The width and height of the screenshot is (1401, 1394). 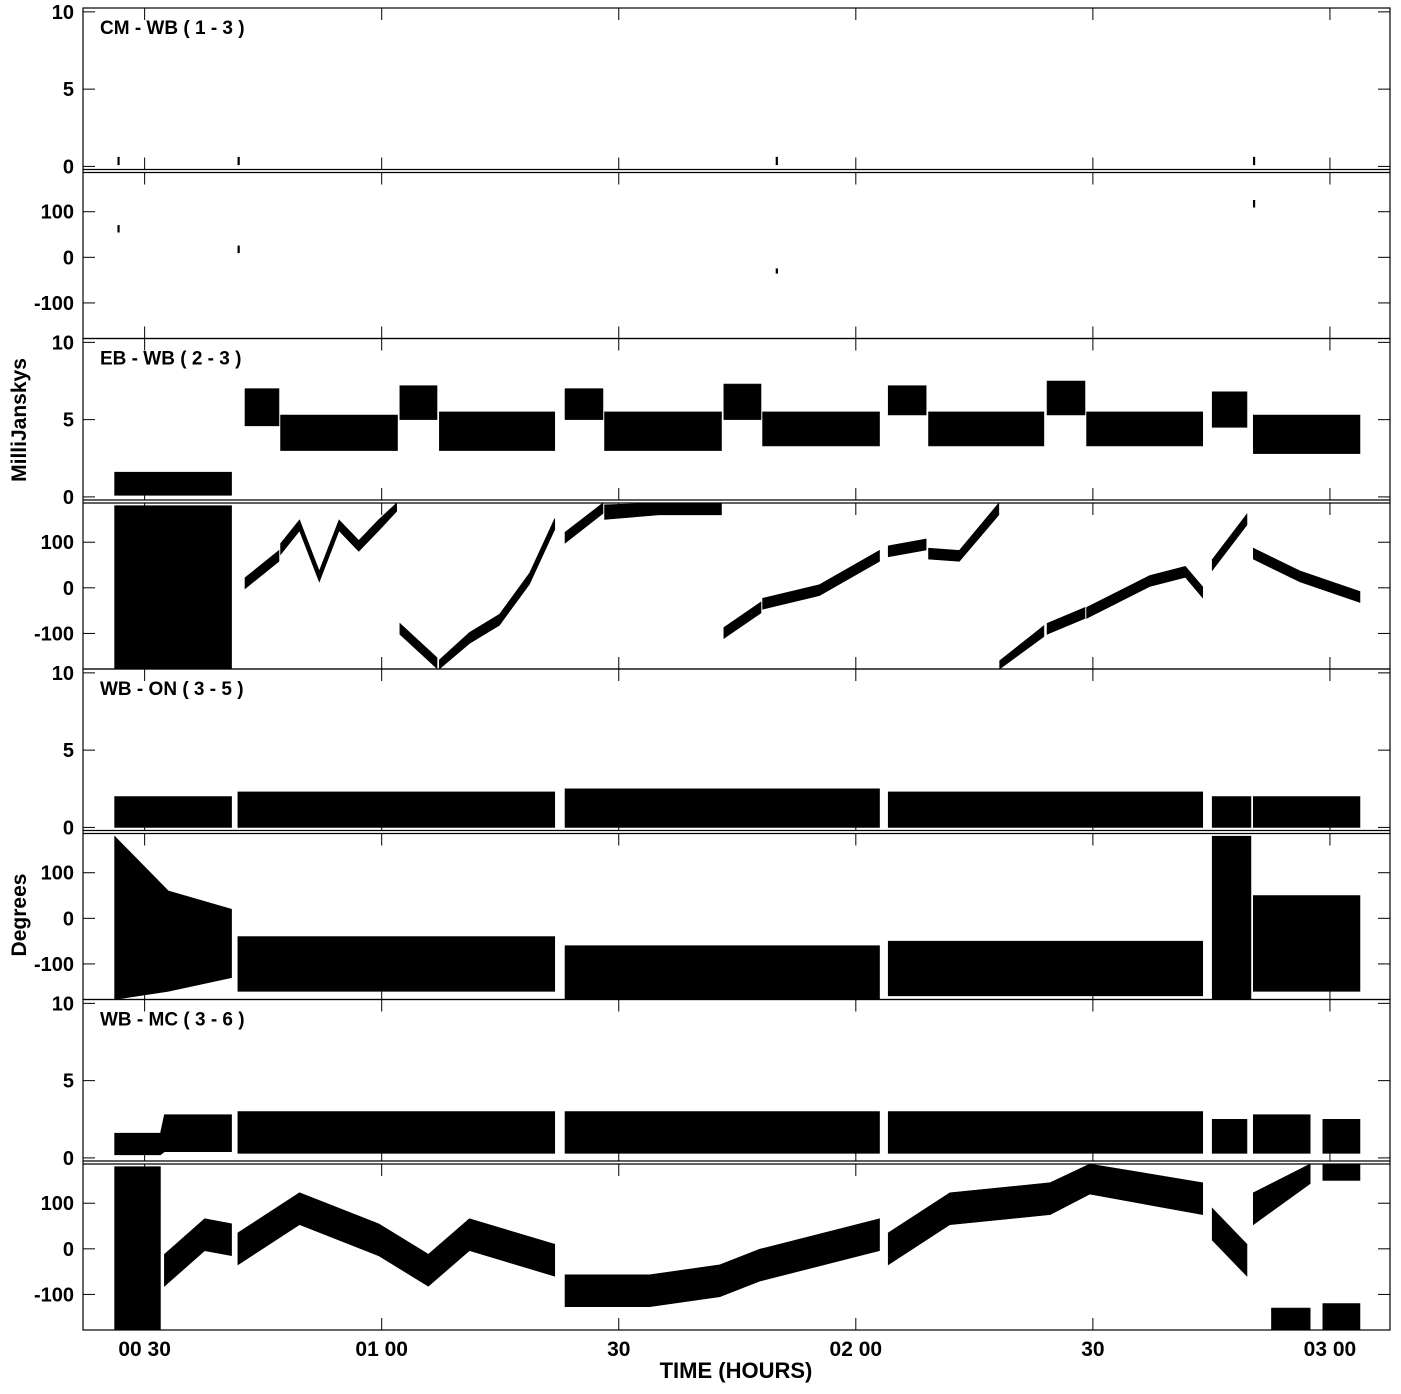 I want to click on y-axis-label: Degrees, so click(x=19, y=915).